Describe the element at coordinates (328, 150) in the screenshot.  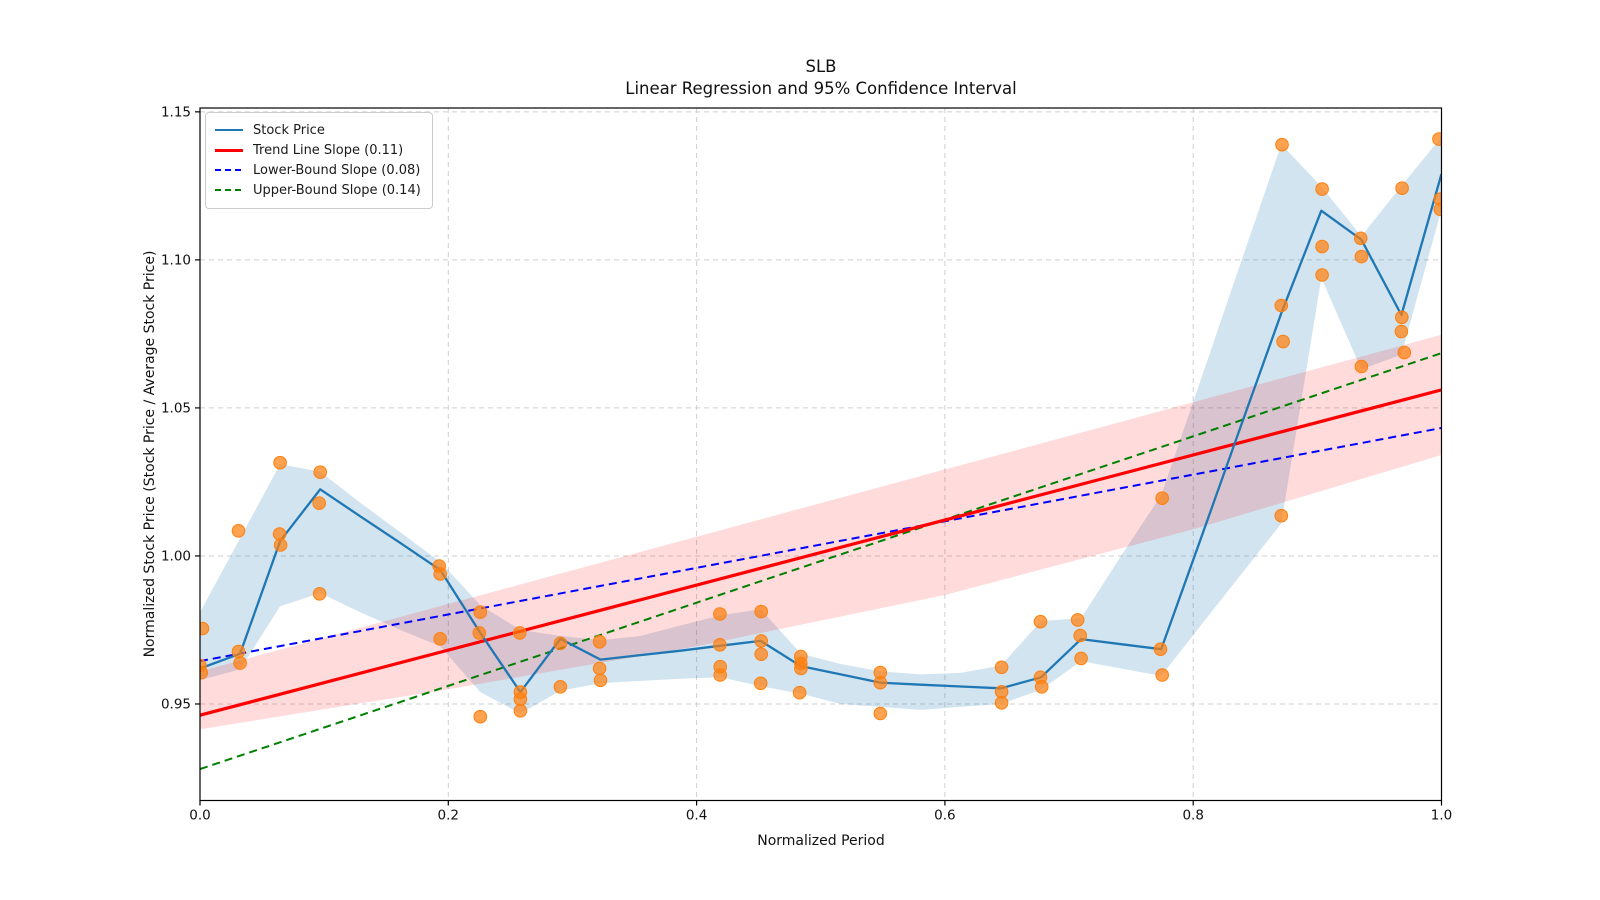
I see `legend-label: Trend Line Slope (0.11)` at that location.